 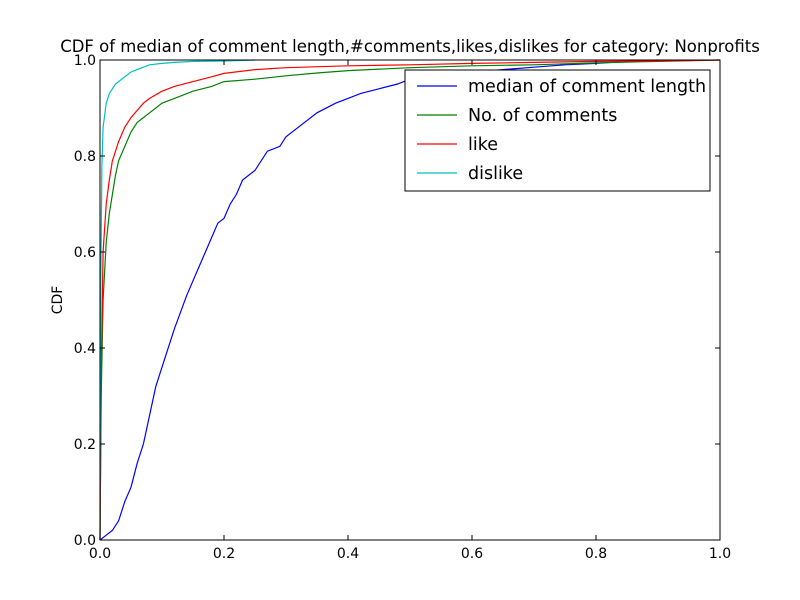 What do you see at coordinates (85, 61) in the screenshot?
I see `y-tick-label: 1.0` at bounding box center [85, 61].